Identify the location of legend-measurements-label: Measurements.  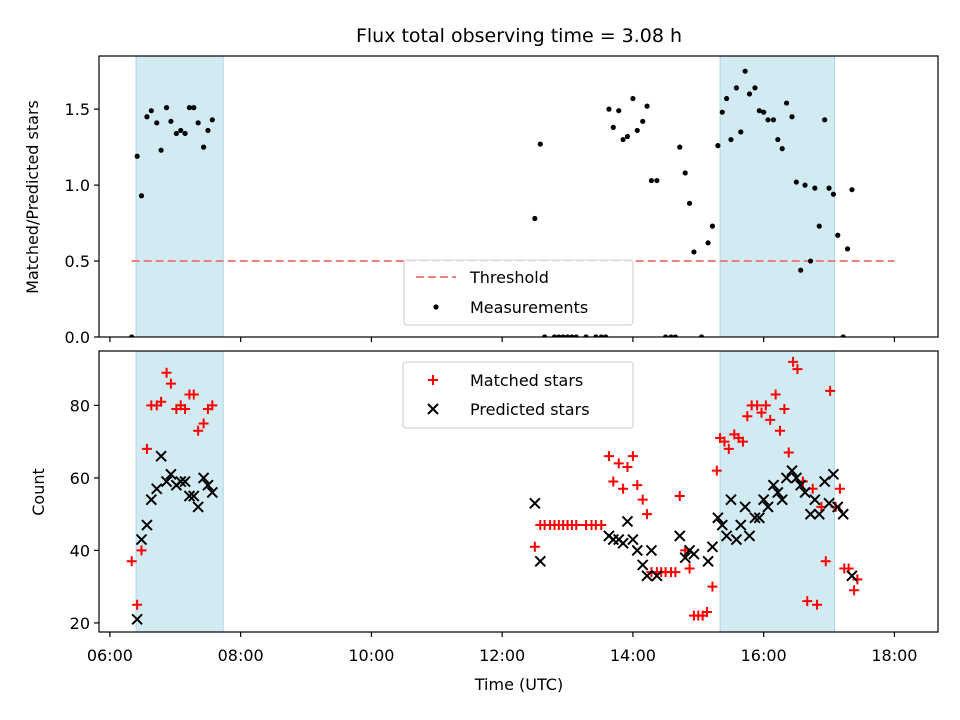
(529, 307).